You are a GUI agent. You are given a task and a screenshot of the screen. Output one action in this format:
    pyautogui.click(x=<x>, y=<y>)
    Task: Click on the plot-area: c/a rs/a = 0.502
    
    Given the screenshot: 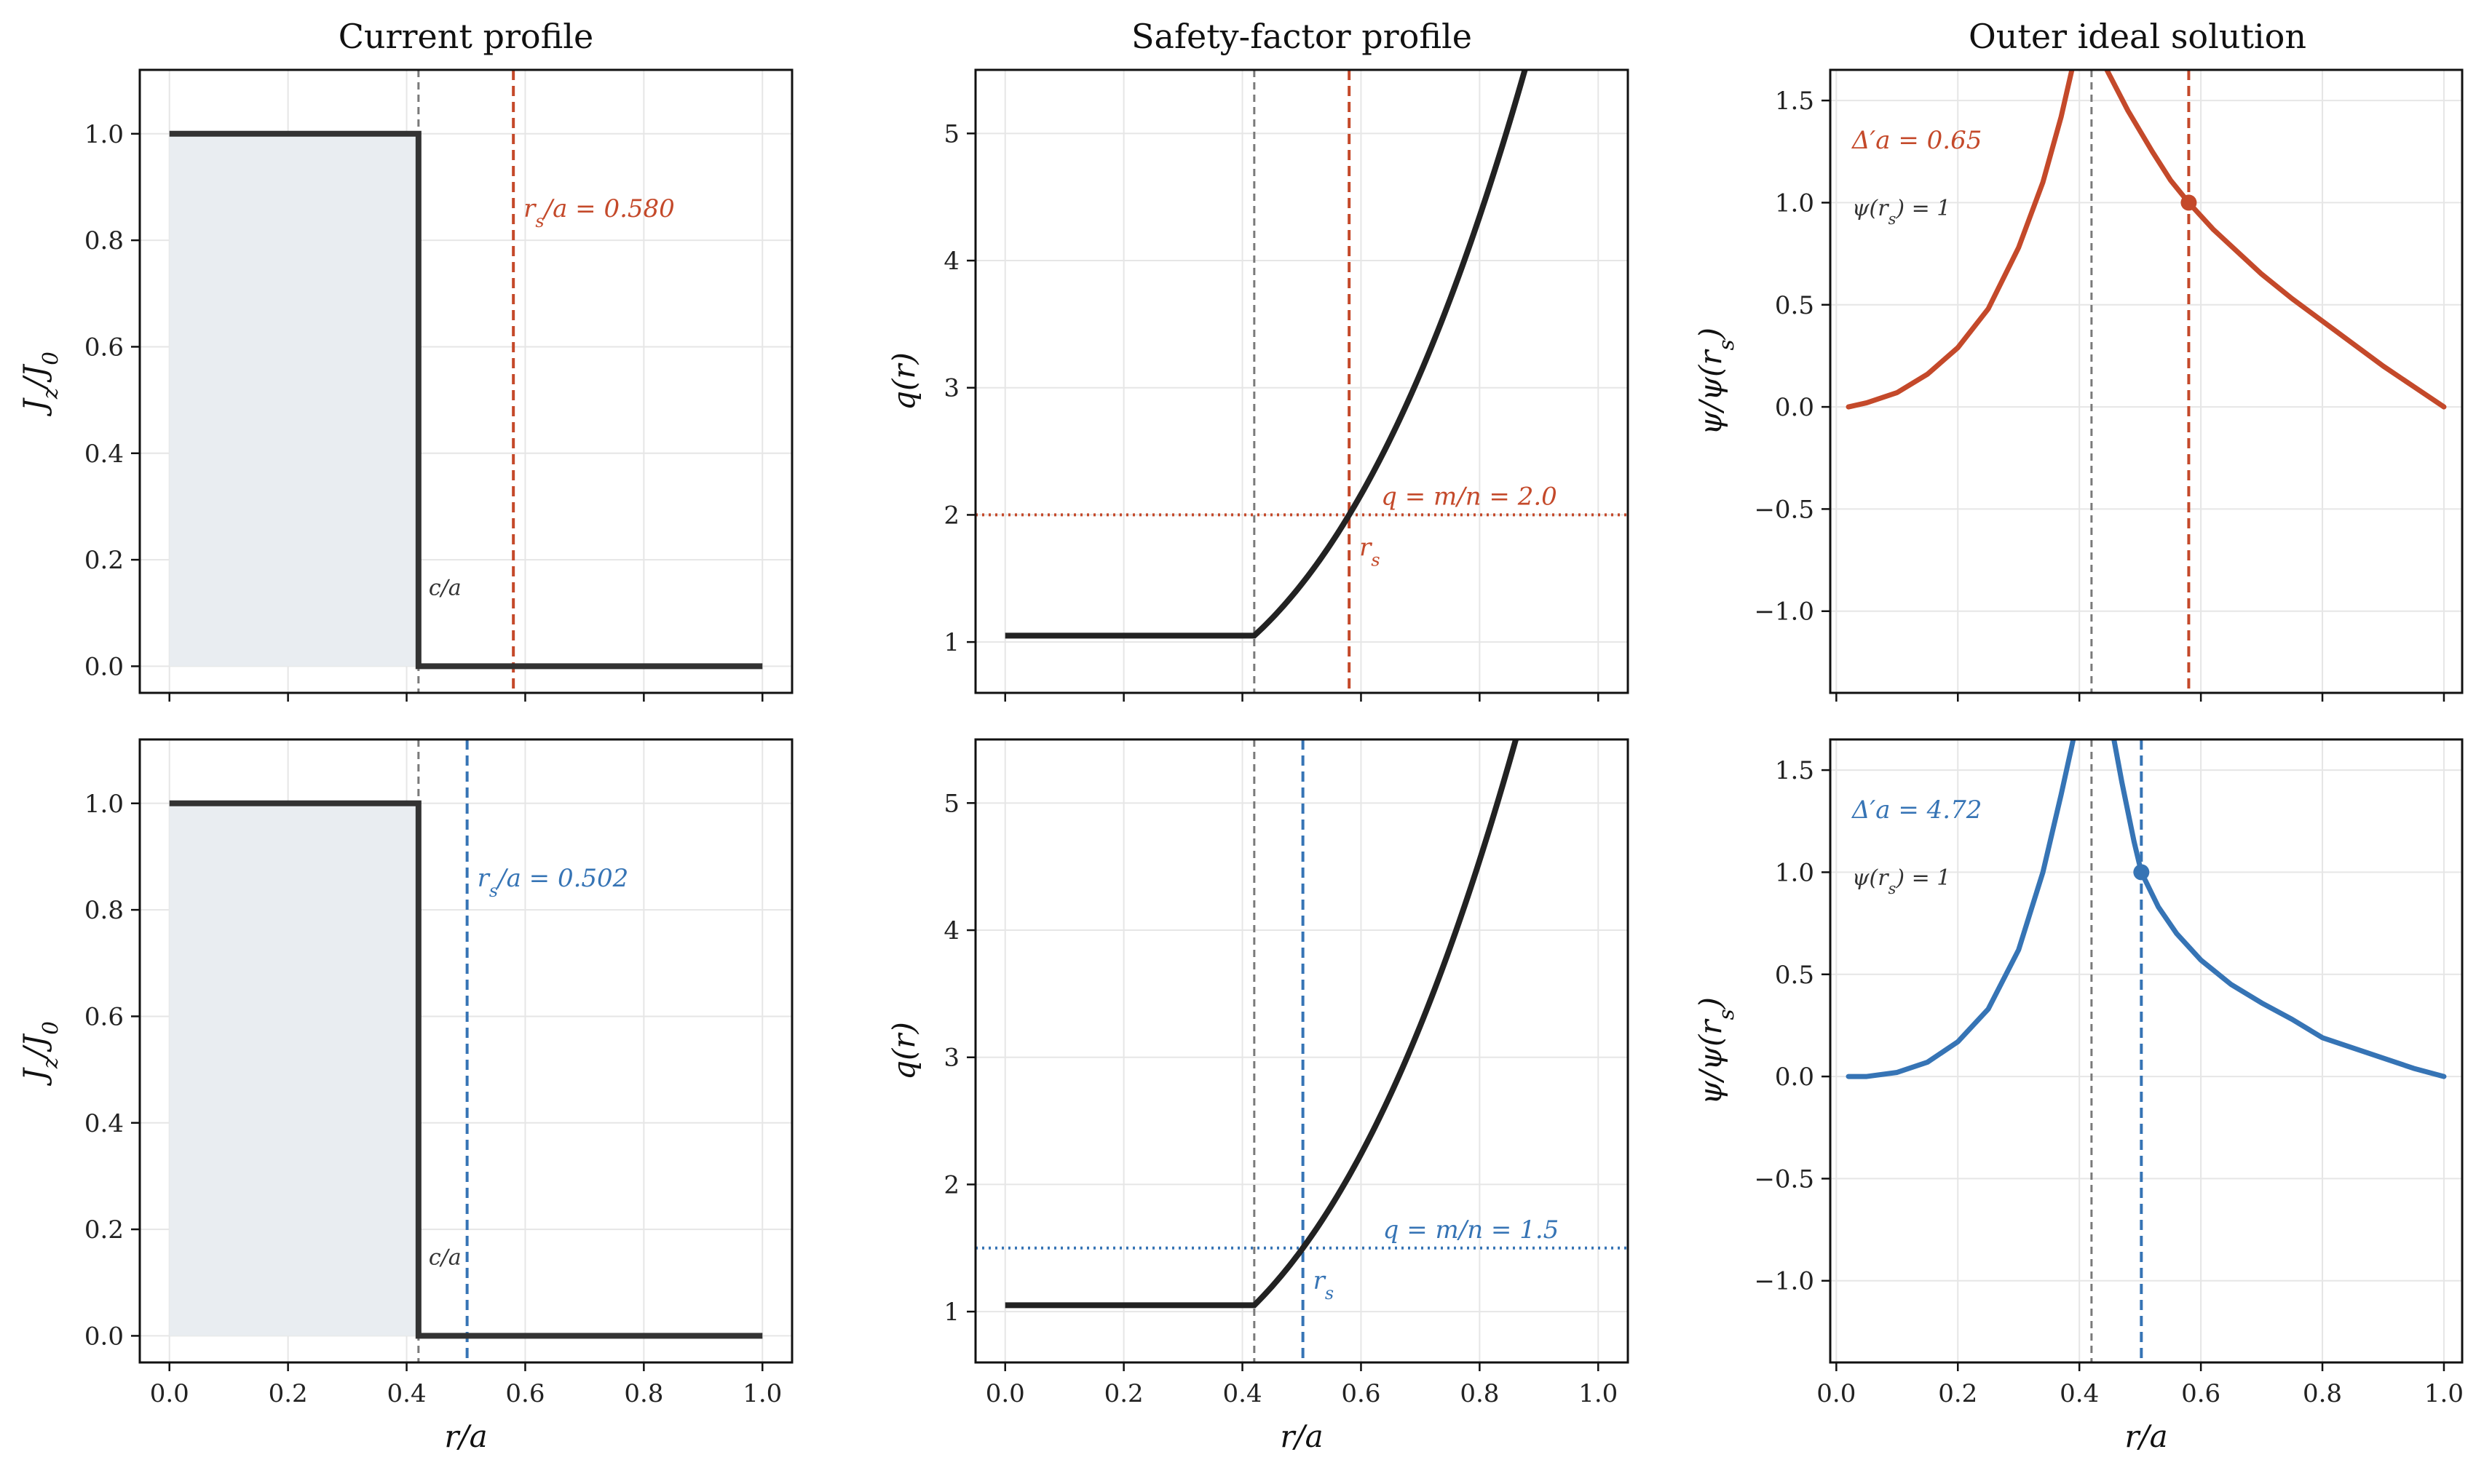 What is the action you would take?
    pyautogui.click(x=466, y=1050)
    